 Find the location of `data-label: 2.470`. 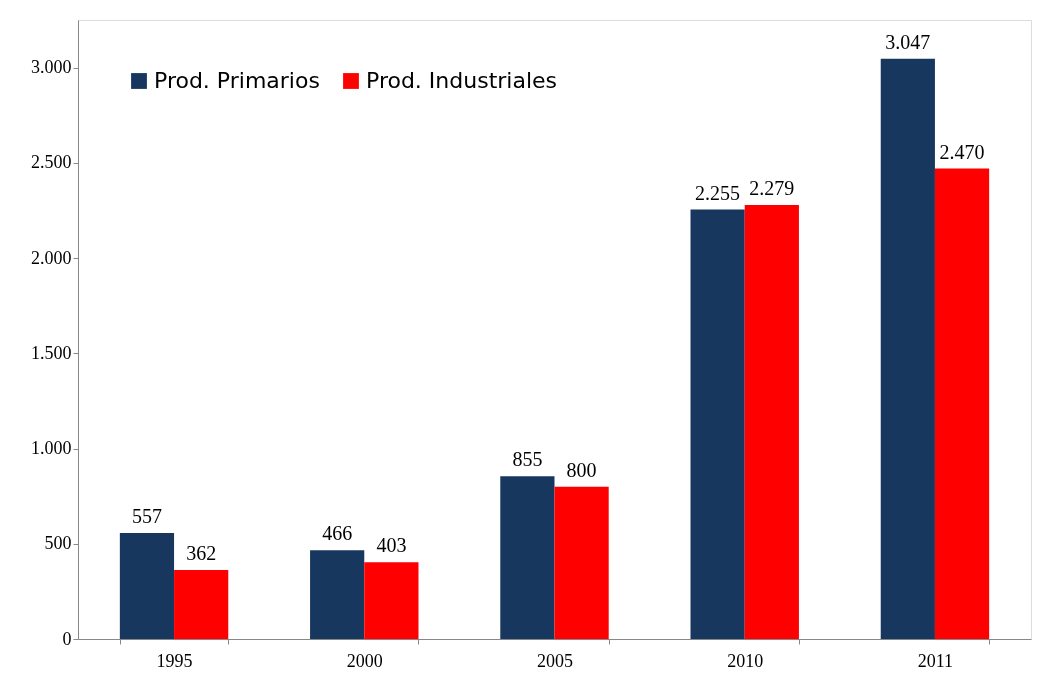

data-label: 2.470 is located at coordinates (962, 151).